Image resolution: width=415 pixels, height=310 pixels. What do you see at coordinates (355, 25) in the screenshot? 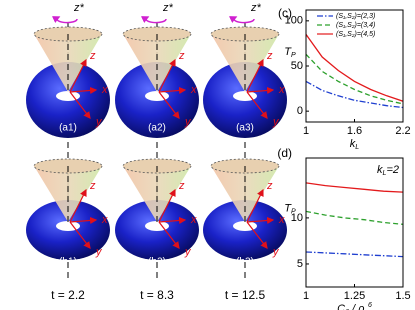
I see `legend-label: (S₁,S₂)=(3,4)` at bounding box center [355, 25].